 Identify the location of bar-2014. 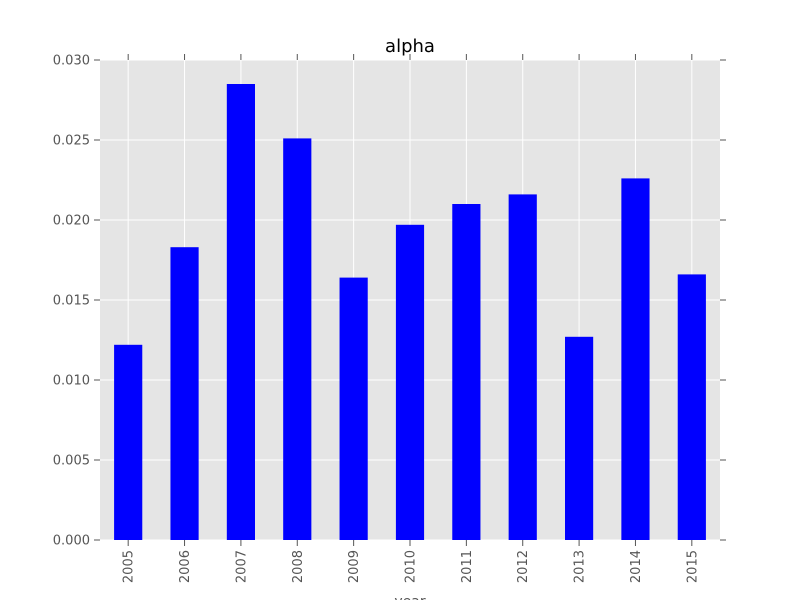
(635, 359).